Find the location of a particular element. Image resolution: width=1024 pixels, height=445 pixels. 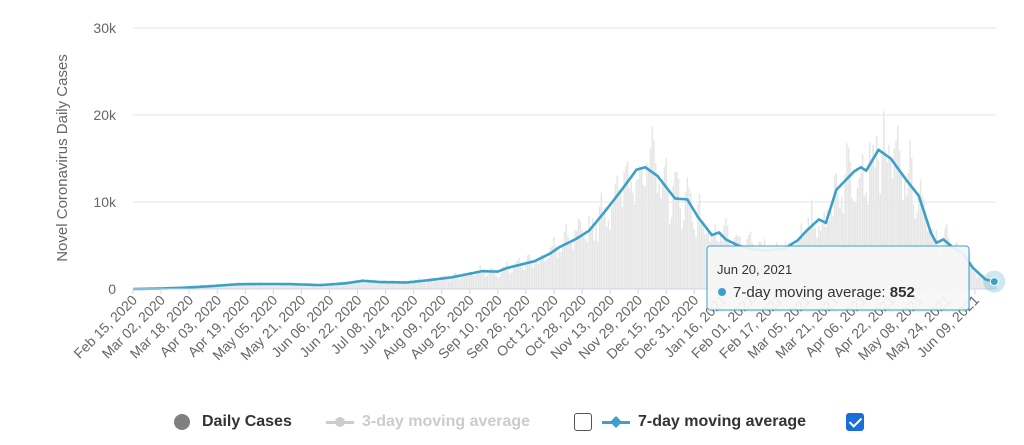

legend-item-3-day-average: 3-day moving average is located at coordinates (428, 422).